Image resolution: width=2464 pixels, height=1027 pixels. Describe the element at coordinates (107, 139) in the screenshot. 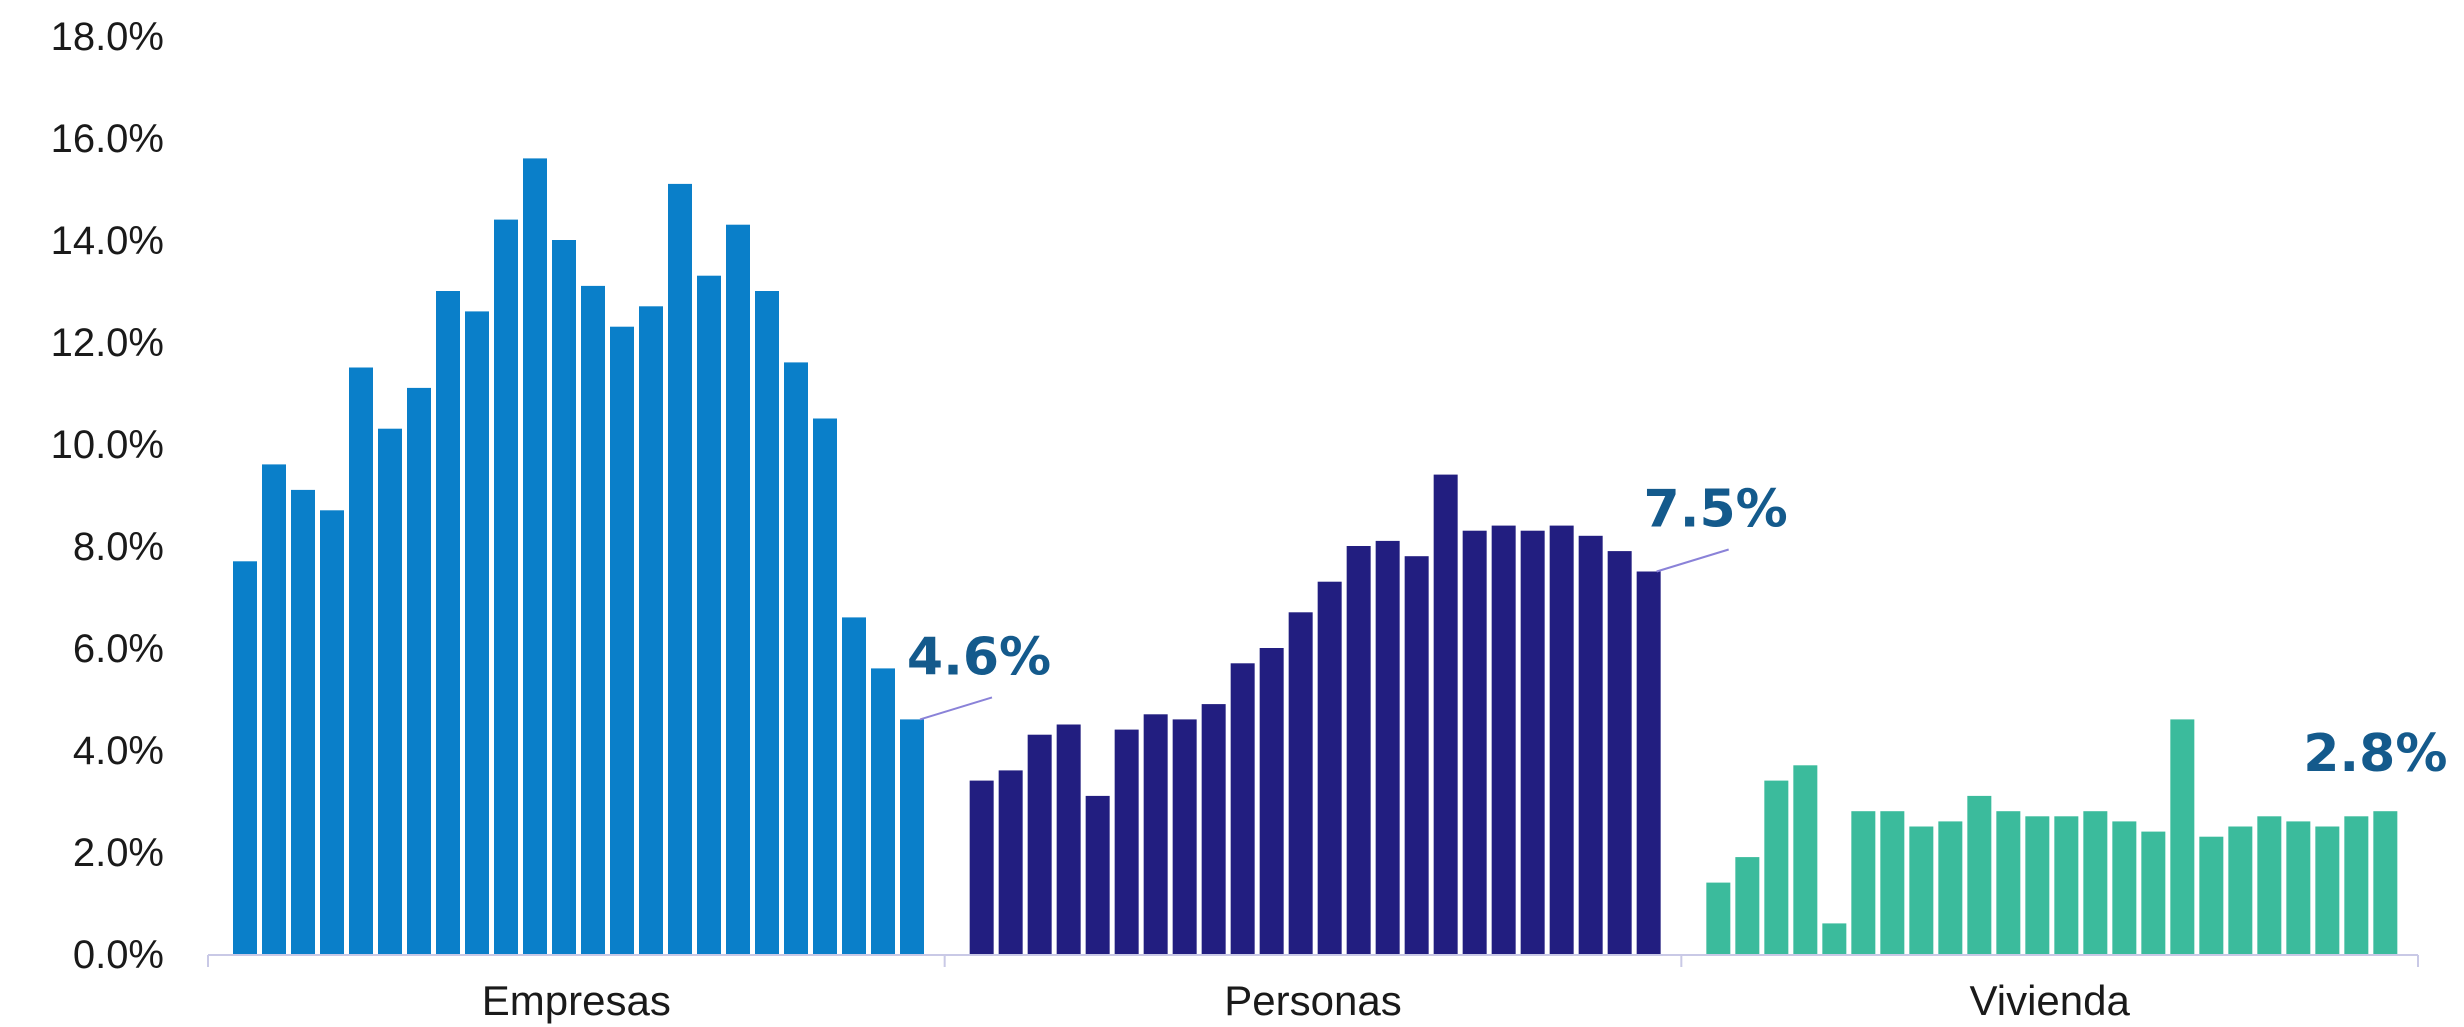

I see `y-tick-label: 16.0%` at that location.